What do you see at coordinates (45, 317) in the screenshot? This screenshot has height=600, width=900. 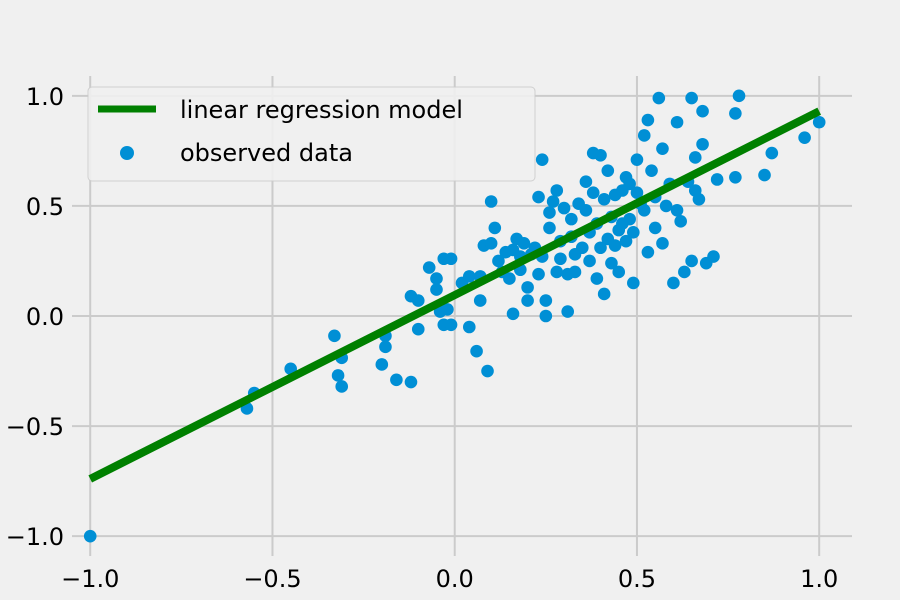 I see `y-tick-label: 0.0` at bounding box center [45, 317].